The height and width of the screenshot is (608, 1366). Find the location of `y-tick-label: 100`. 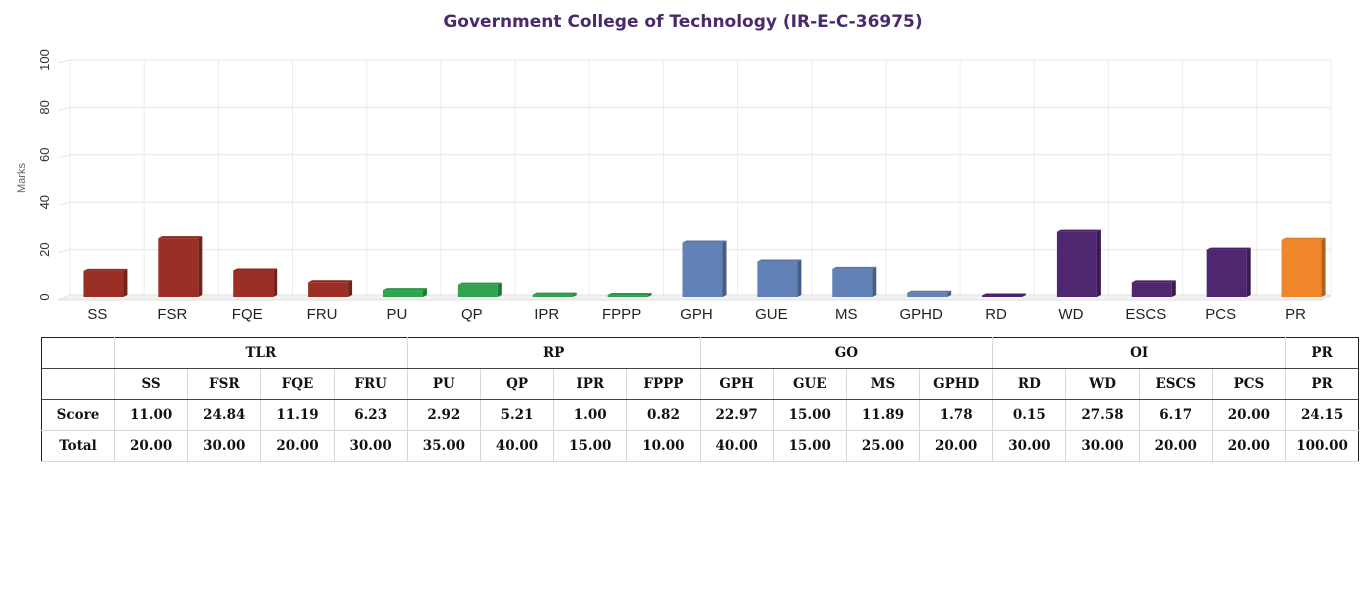

y-tick-label: 100 is located at coordinates (44, 60).